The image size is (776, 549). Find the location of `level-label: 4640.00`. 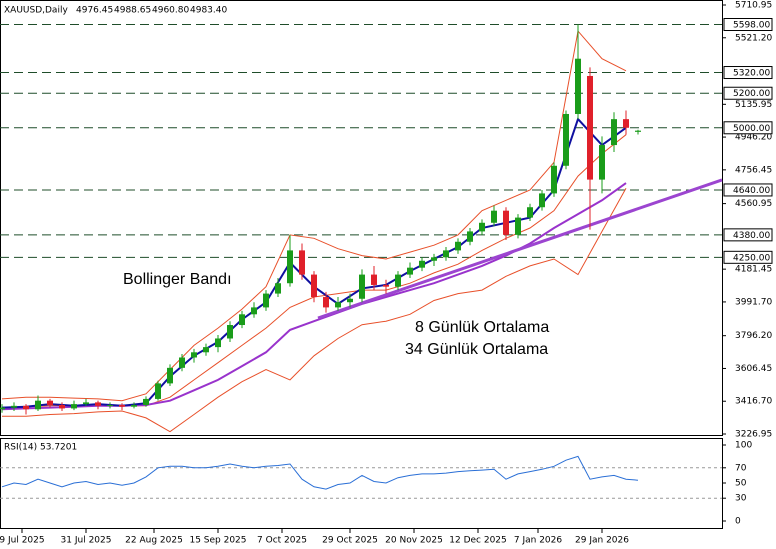

level-label: 4640.00 is located at coordinates (751, 191).